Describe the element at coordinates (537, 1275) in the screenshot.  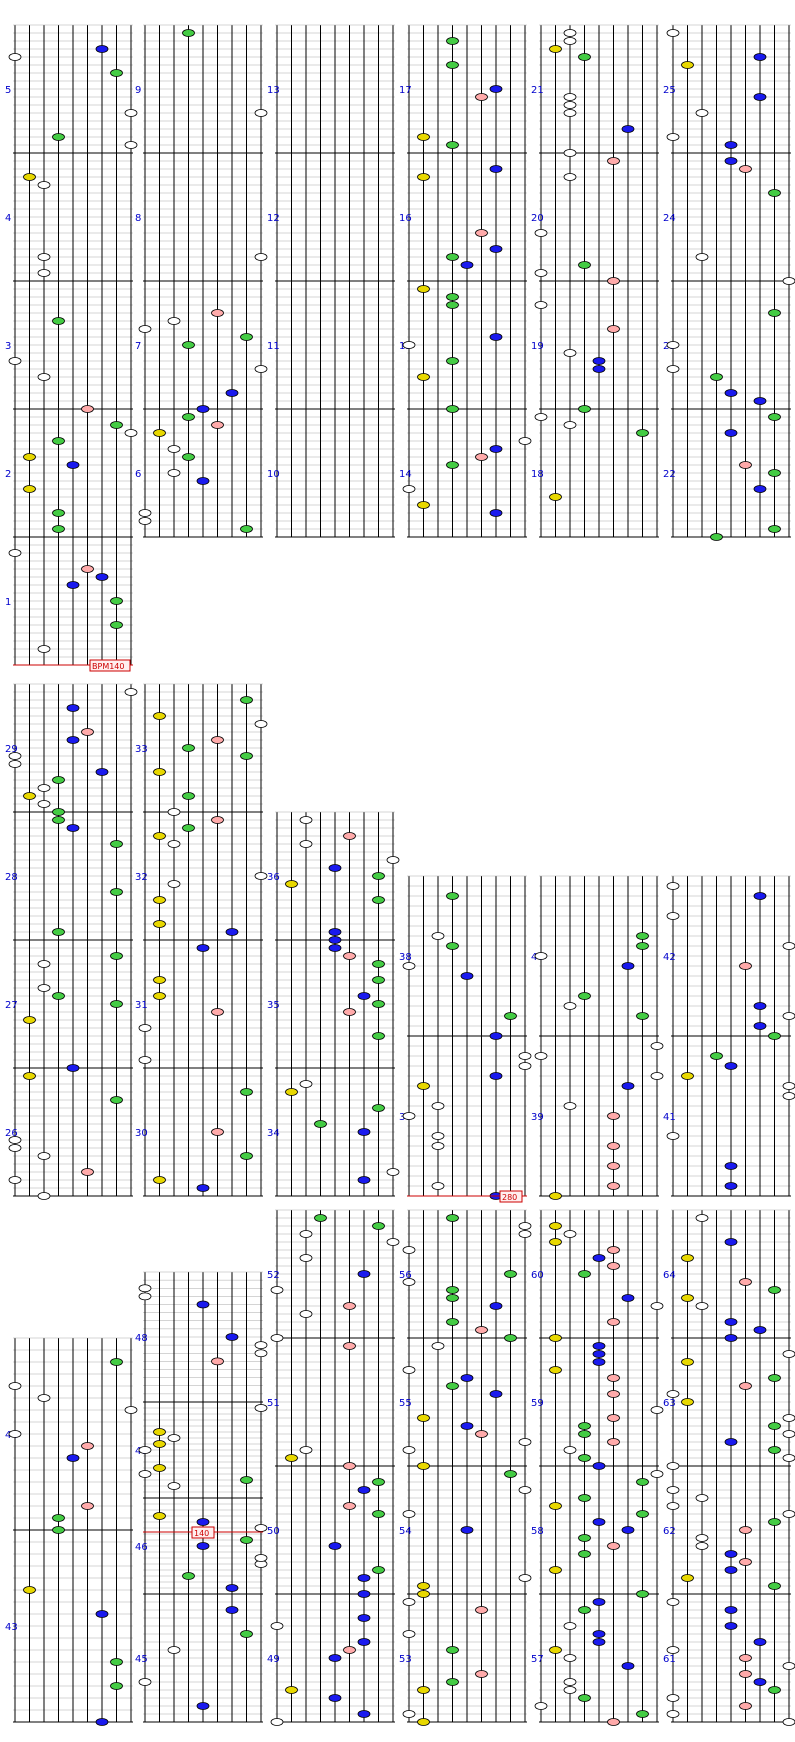
I see `measure-number: 60` at that location.